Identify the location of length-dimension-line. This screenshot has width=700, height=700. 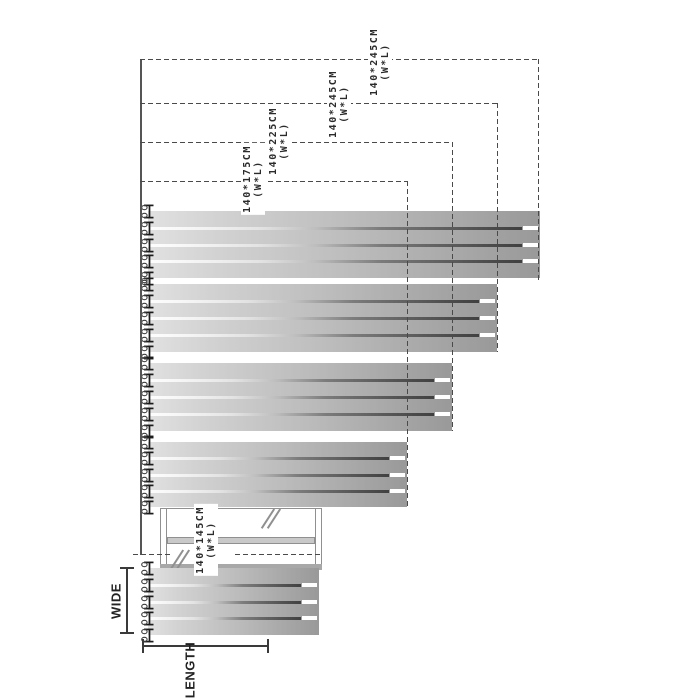
(205, 646).